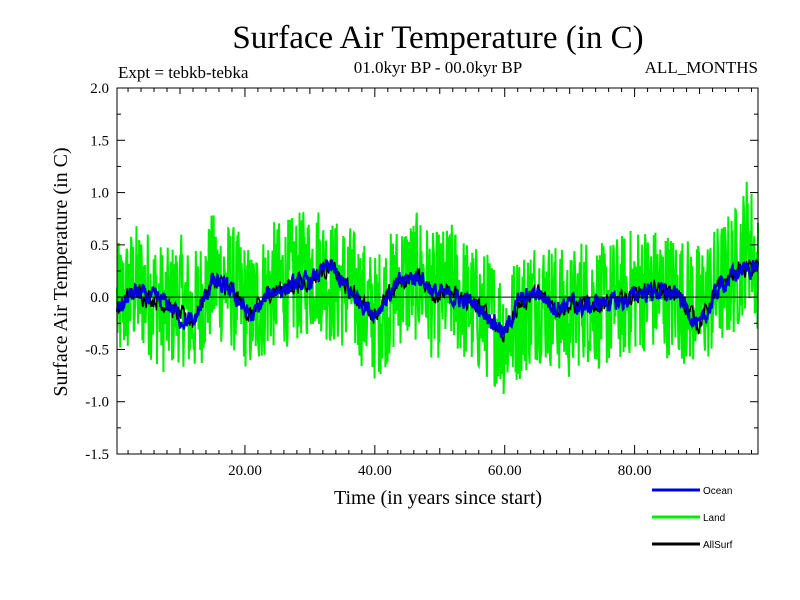  I want to click on y-tick-label: 0.5, so click(99, 246).